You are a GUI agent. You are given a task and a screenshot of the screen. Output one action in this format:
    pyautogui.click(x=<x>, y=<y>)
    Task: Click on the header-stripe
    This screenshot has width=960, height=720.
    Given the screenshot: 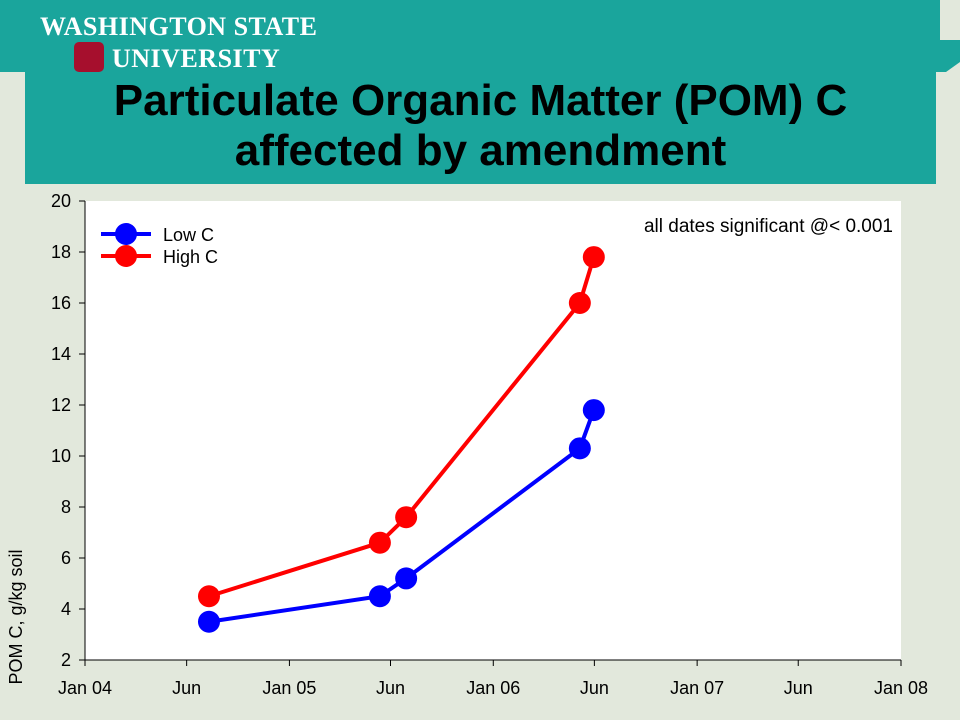 What is the action you would take?
    pyautogui.click(x=480, y=36)
    